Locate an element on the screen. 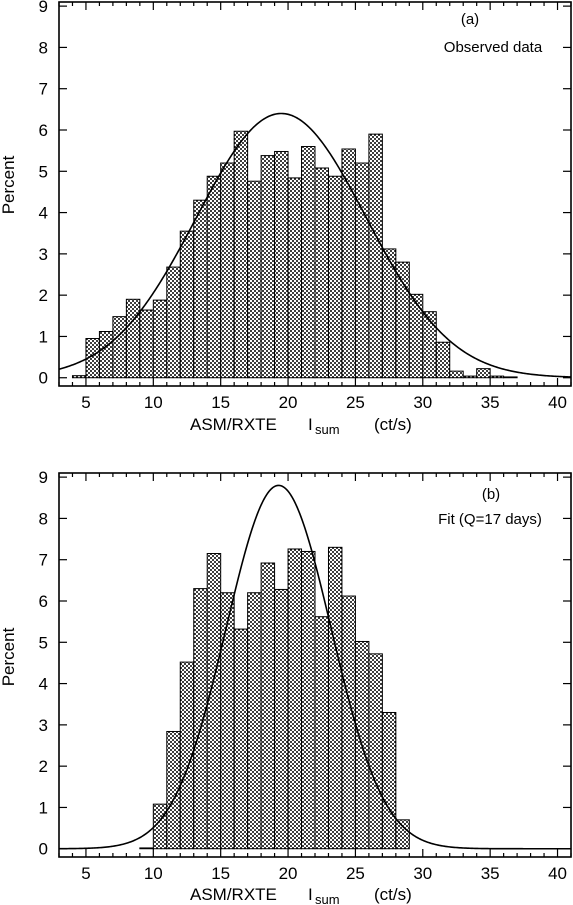  panel-label: (b) is located at coordinates (491, 494).